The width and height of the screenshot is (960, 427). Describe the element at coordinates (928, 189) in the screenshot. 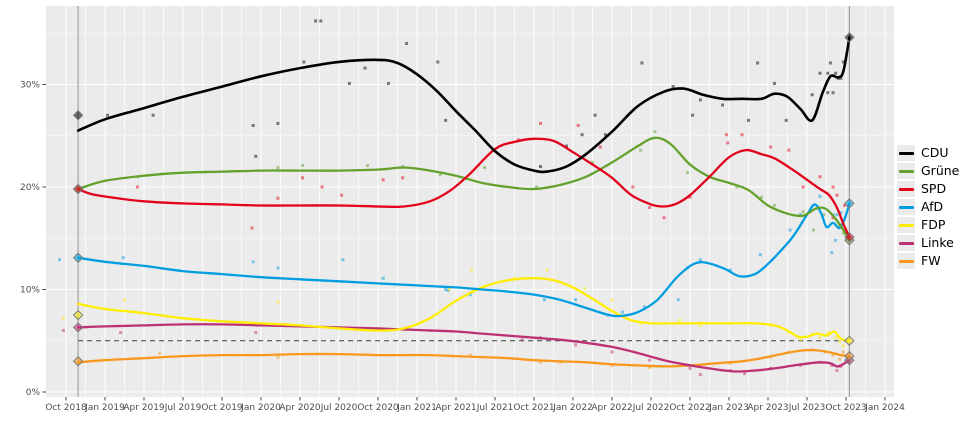

I see `legend-item-spd: SPD` at that location.